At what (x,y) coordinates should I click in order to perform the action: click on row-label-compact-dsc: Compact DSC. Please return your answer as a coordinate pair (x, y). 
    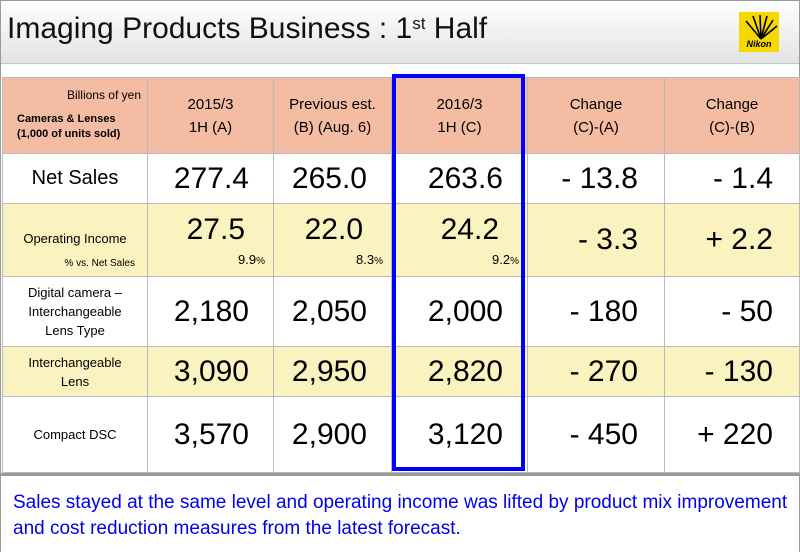
    Looking at the image, I should click on (75, 434).